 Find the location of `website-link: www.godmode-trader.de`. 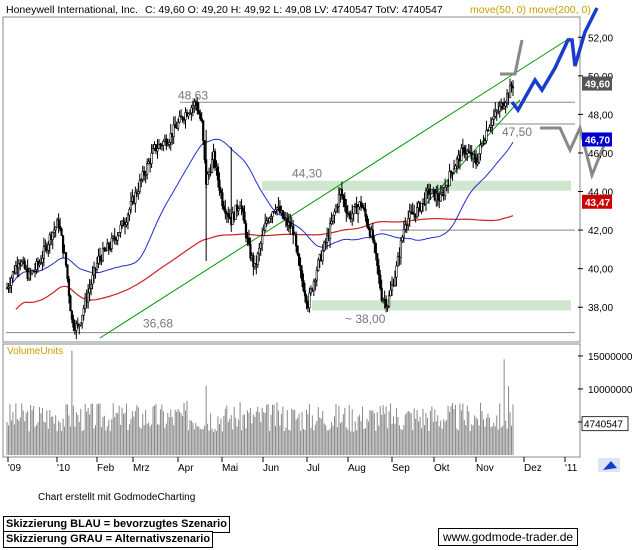

website-link: www.godmode-trader.de is located at coordinates (508, 537).